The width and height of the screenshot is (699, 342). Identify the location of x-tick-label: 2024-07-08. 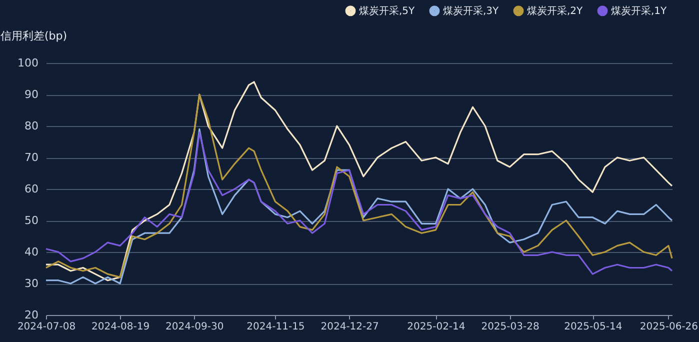
(46, 327).